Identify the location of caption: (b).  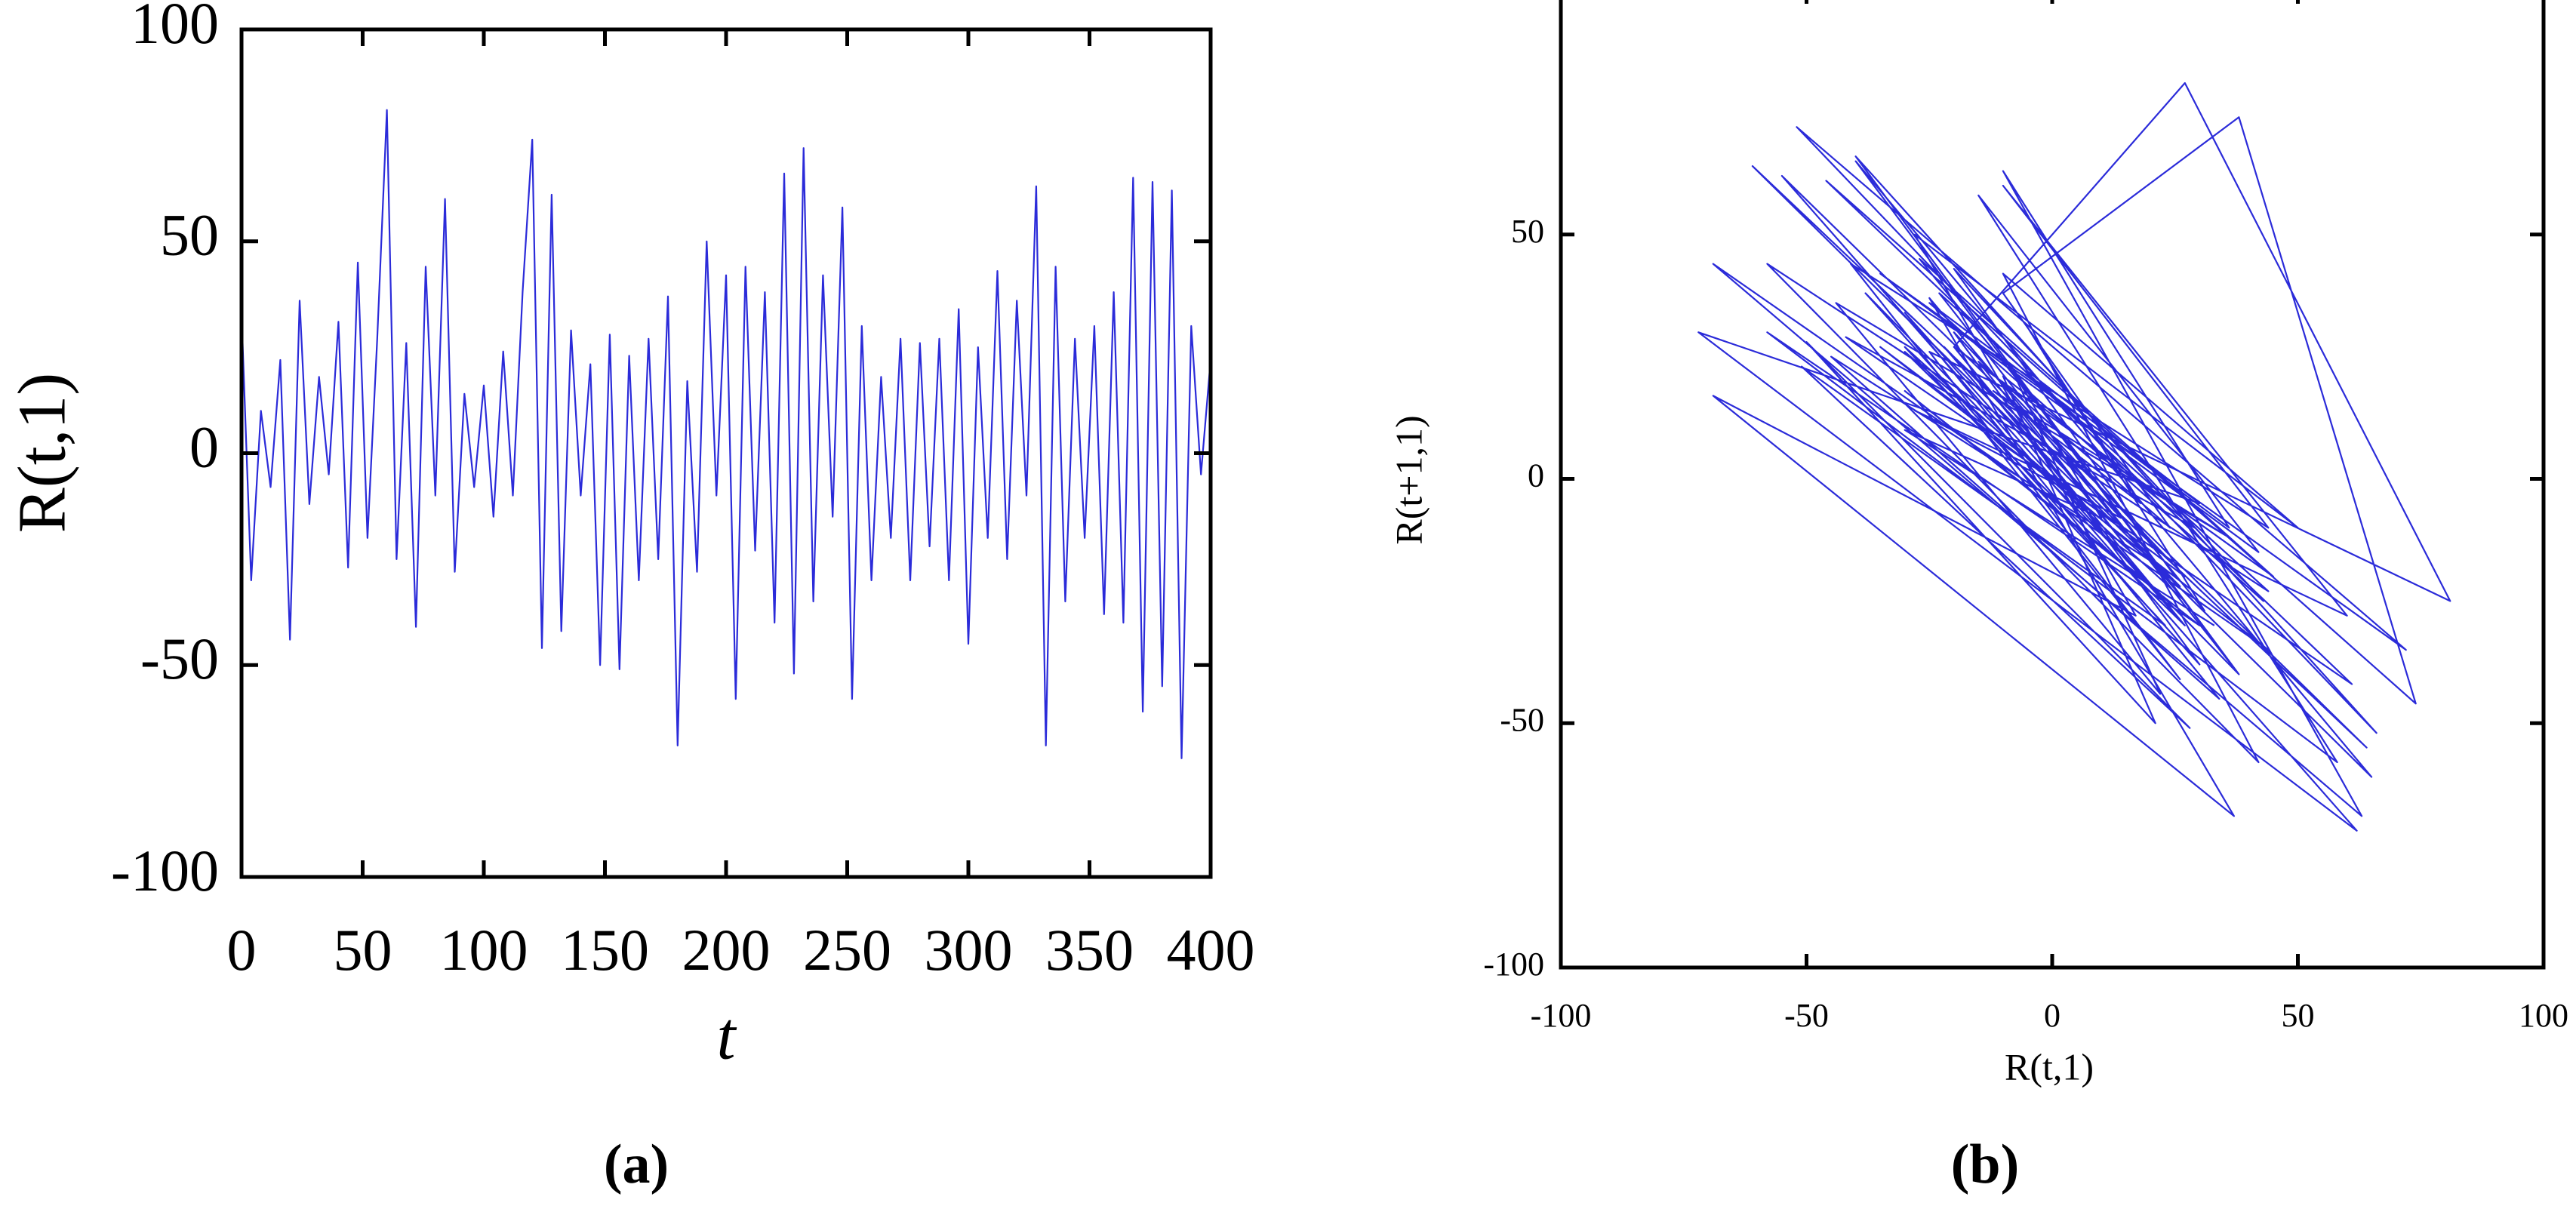
(1985, 1164).